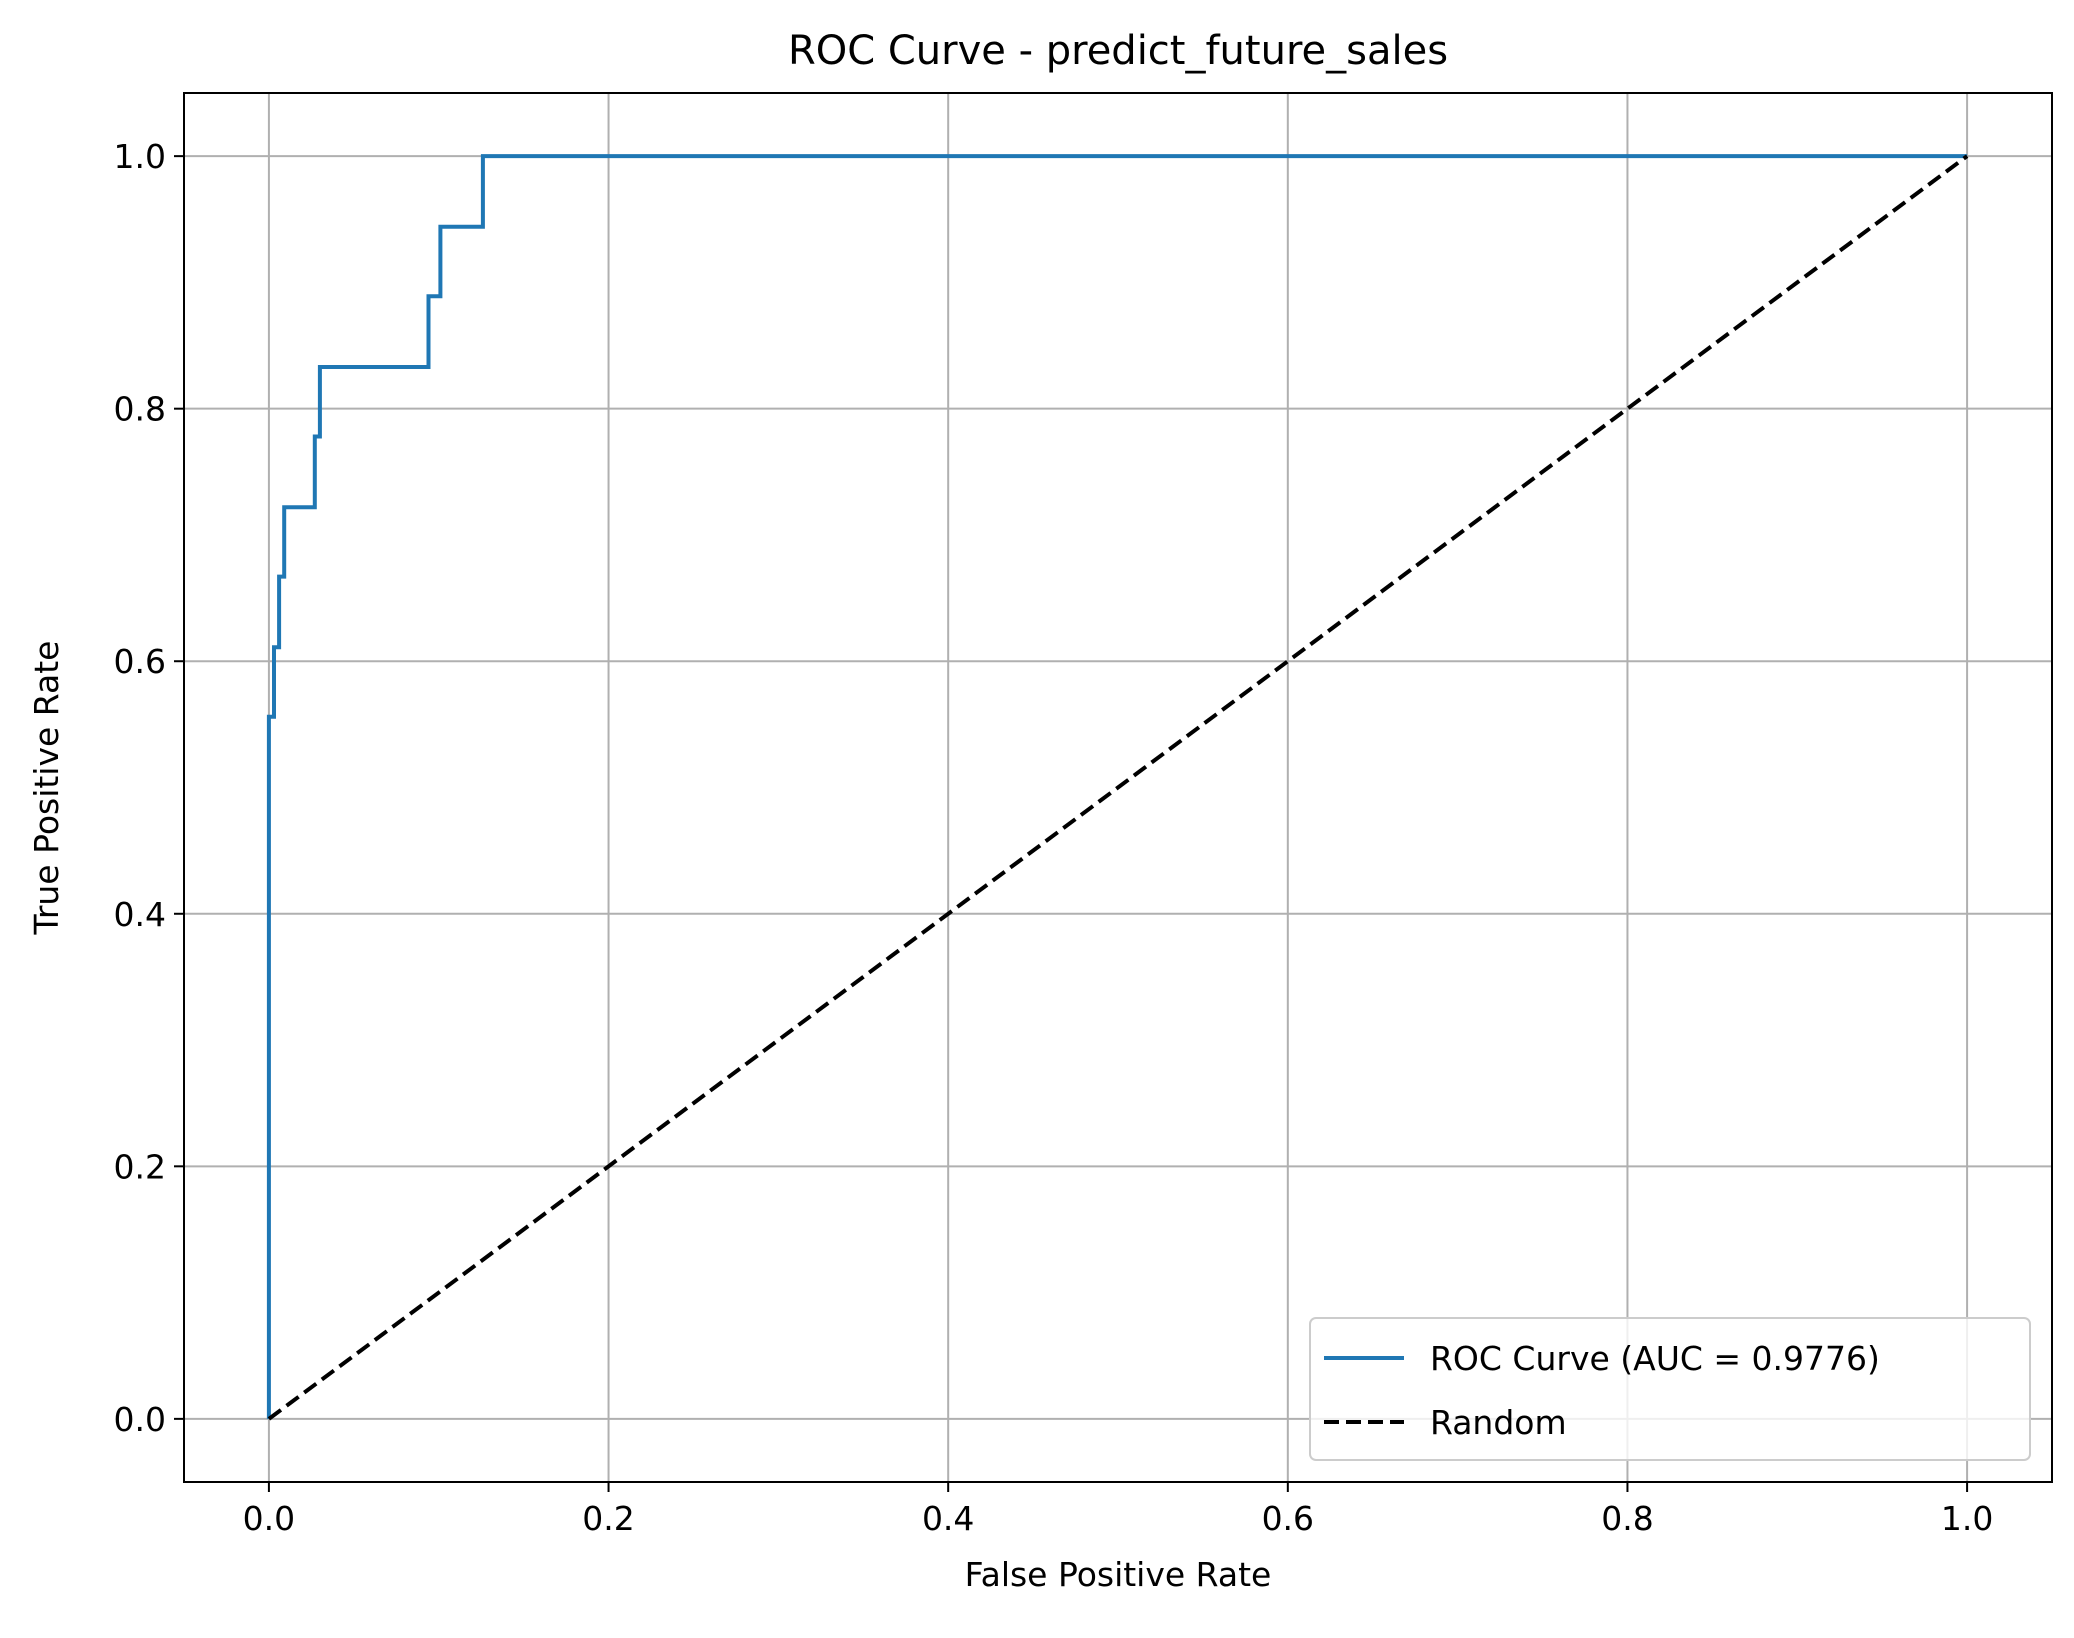  Describe the element at coordinates (269, 1518) in the screenshot. I see `x-tick-label: 0.0` at that location.